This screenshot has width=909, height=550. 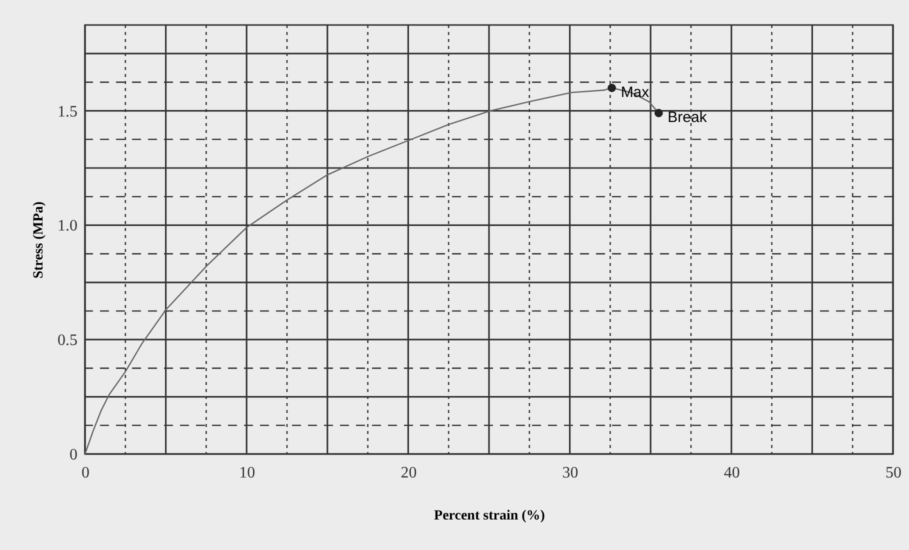 What do you see at coordinates (247, 473) in the screenshot?
I see `x-tick-label: 10` at bounding box center [247, 473].